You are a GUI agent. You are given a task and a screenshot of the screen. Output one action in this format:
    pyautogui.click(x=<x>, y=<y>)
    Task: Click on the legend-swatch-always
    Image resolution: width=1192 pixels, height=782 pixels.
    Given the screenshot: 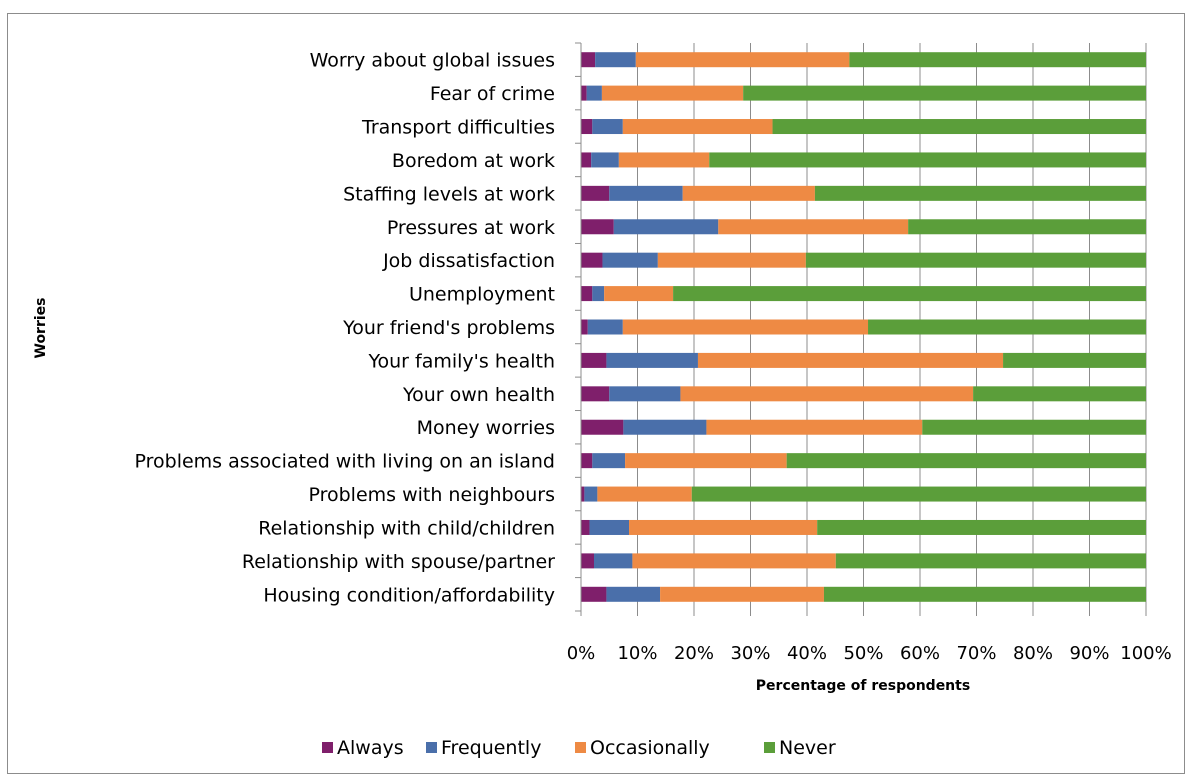 What is the action you would take?
    pyautogui.click(x=327, y=747)
    